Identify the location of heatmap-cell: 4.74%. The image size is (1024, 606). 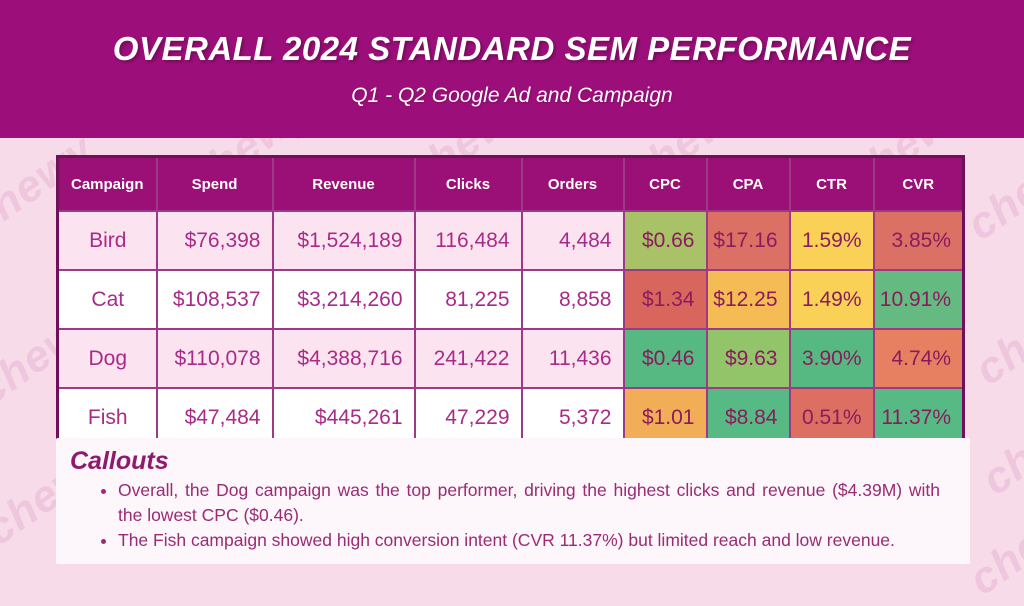
(918, 358).